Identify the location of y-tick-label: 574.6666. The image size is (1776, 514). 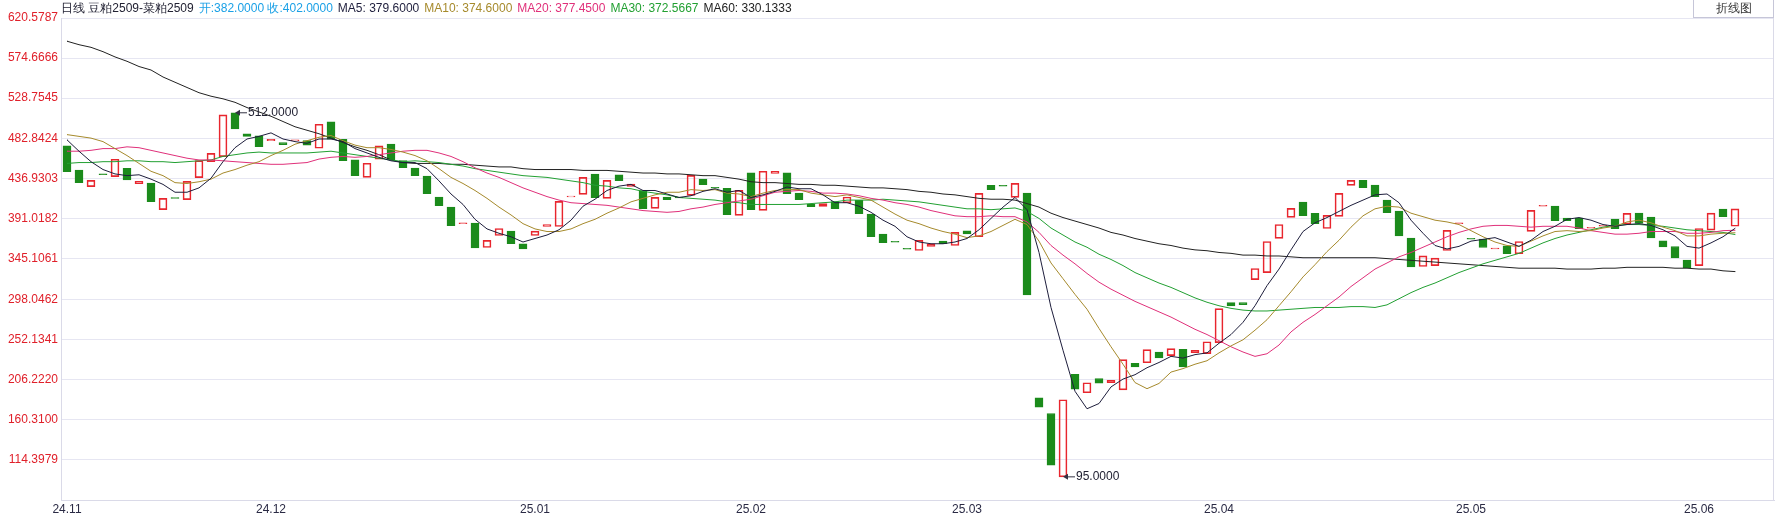
(33, 57).